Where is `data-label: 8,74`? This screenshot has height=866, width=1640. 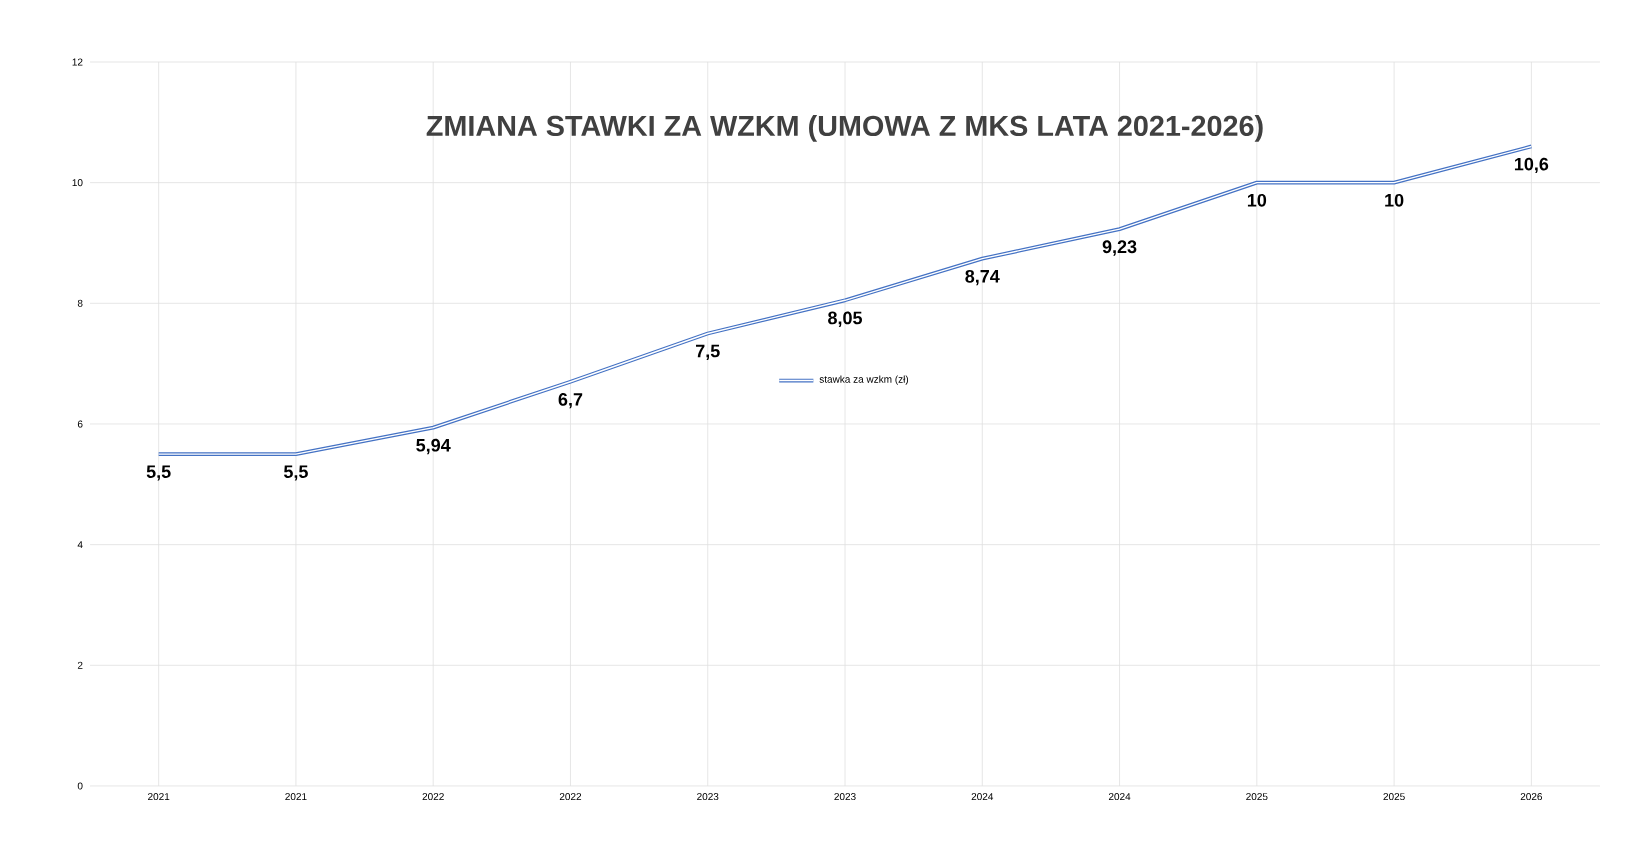 data-label: 8,74 is located at coordinates (982, 277).